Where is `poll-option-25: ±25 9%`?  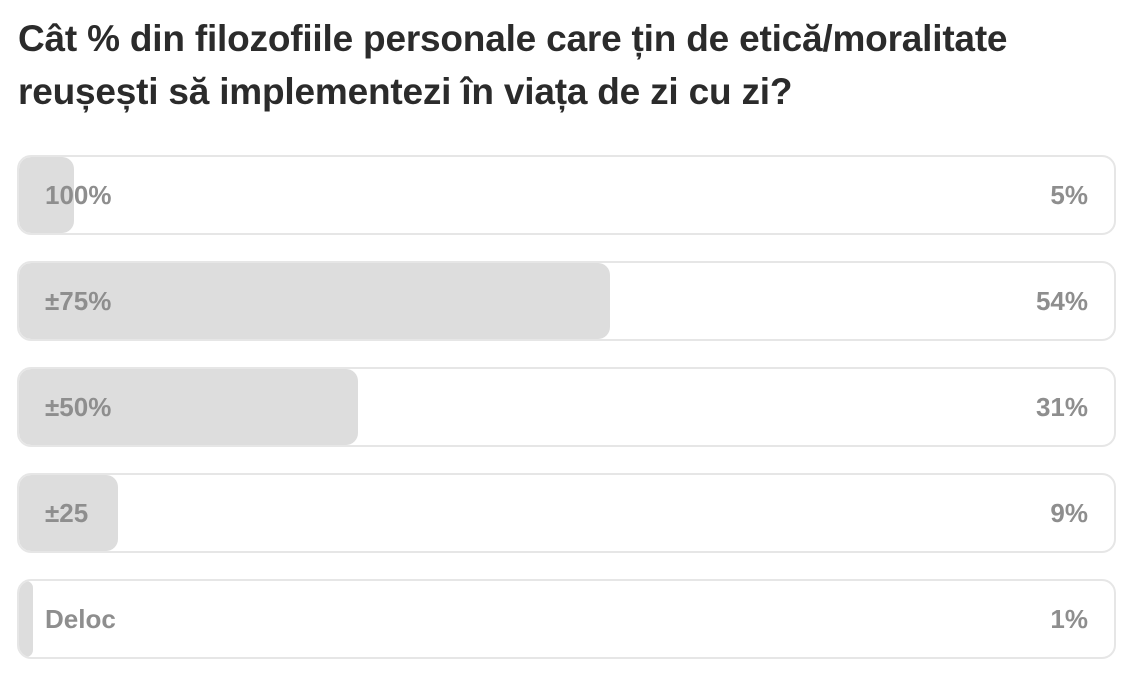 poll-option-25: ±25 9% is located at coordinates (566, 513).